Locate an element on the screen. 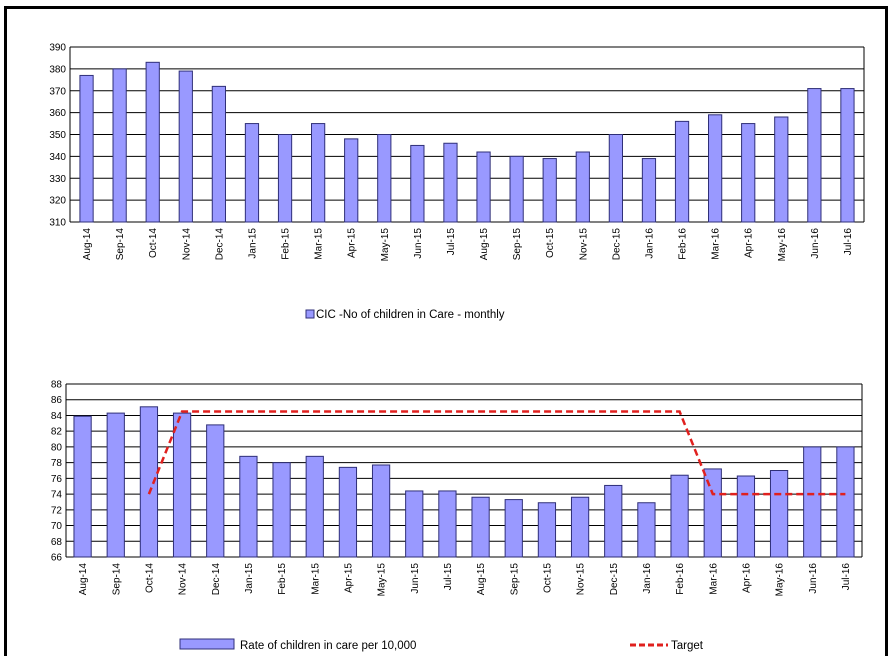 The height and width of the screenshot is (656, 894). y-tick-label: 330 is located at coordinates (57, 179).